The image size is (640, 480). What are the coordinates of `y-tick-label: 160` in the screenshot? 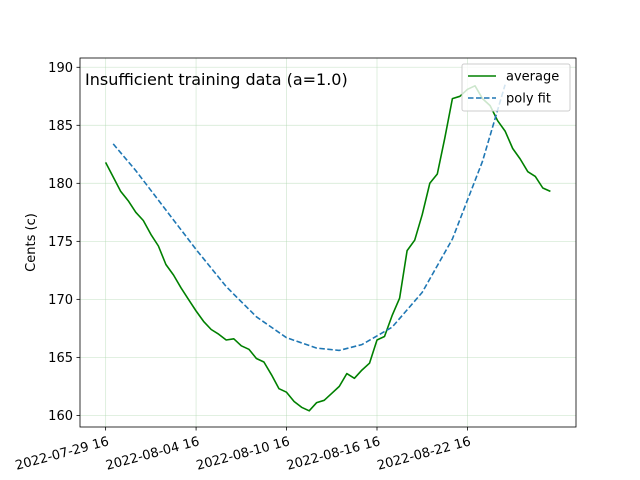 It's located at (60, 416).